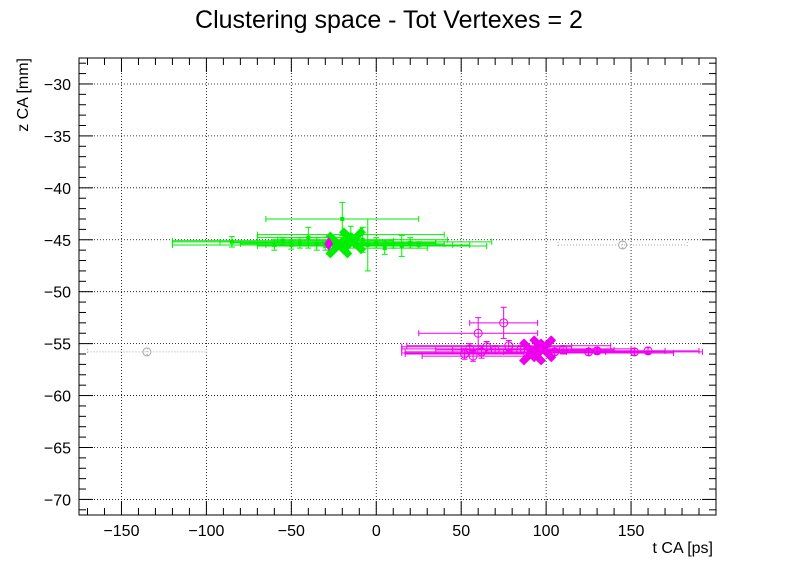 The height and width of the screenshot is (572, 796). Describe the element at coordinates (329, 243) in the screenshot. I see `seed-marker` at that location.